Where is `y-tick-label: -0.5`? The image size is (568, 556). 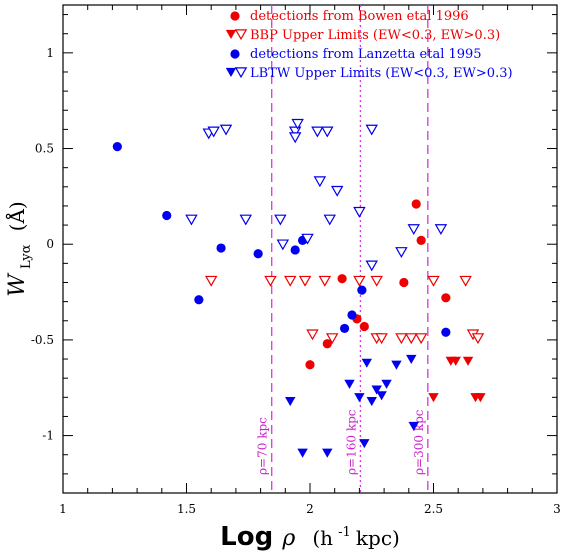 y-tick-label: -0.5 is located at coordinates (42, 340).